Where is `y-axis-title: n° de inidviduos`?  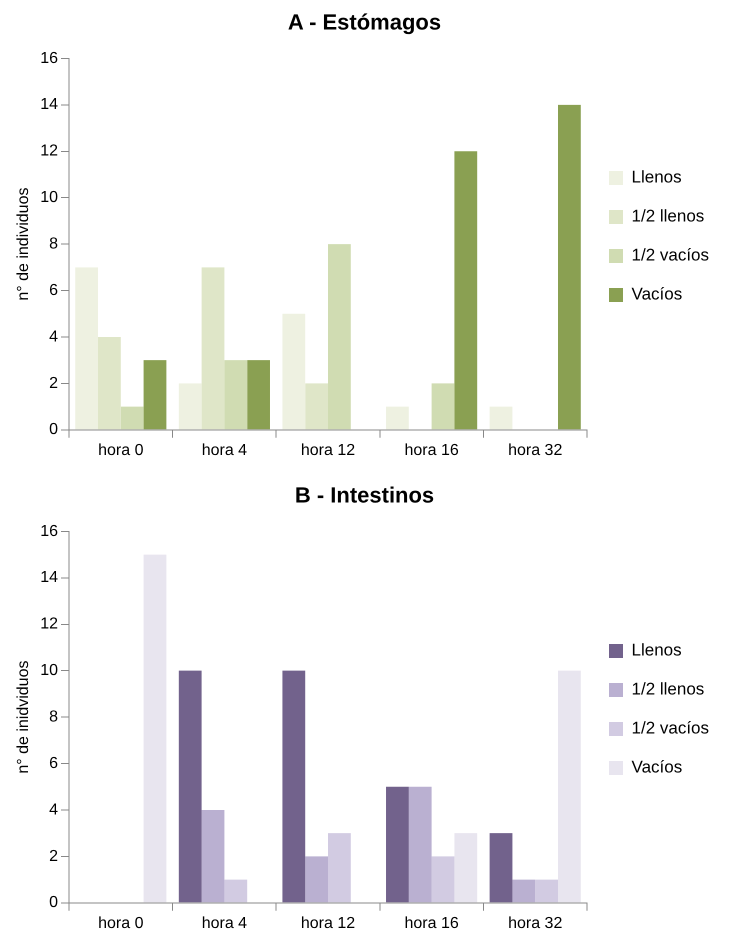 y-axis-title: n° de inidviduos is located at coordinates (23, 717).